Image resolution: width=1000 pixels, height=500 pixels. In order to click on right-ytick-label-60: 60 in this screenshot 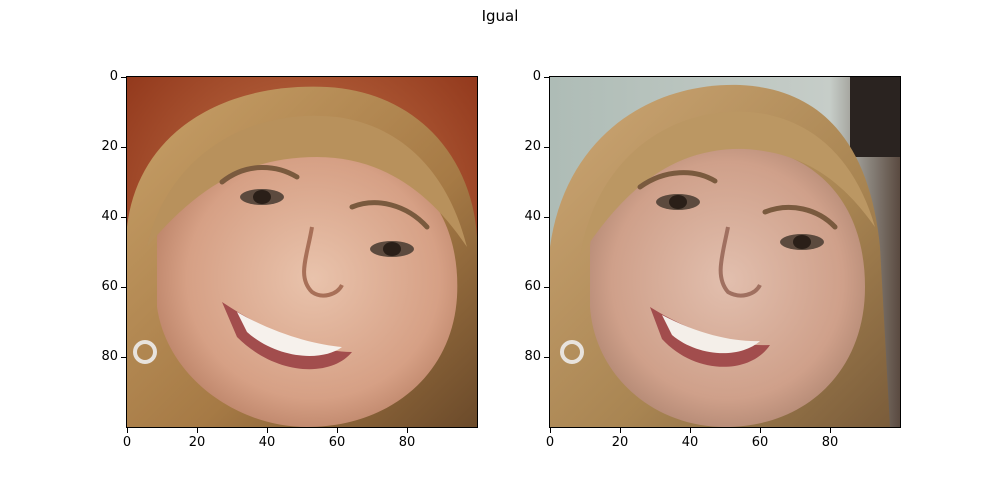, I will do `click(532, 286)`.